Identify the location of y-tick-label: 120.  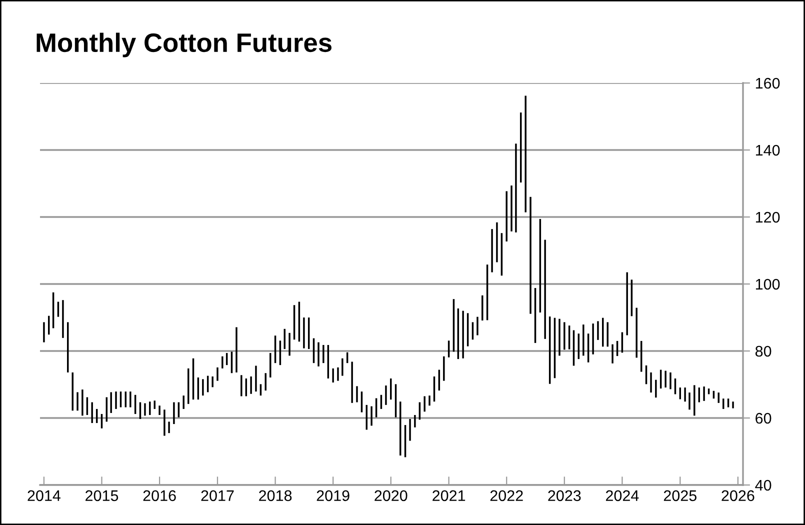
(768, 217).